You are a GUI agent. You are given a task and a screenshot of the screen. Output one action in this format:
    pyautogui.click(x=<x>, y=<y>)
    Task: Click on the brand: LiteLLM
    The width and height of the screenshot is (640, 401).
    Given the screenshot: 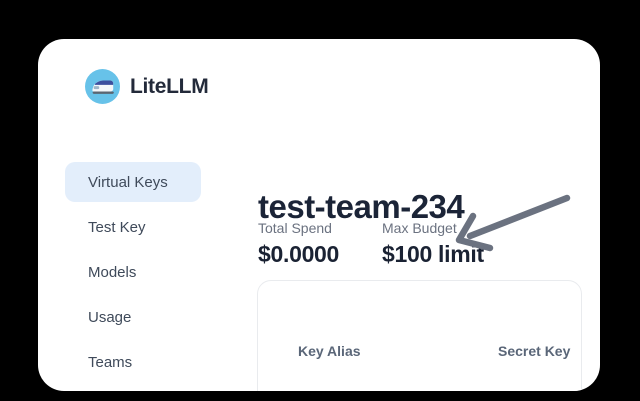 What is the action you would take?
    pyautogui.click(x=147, y=86)
    